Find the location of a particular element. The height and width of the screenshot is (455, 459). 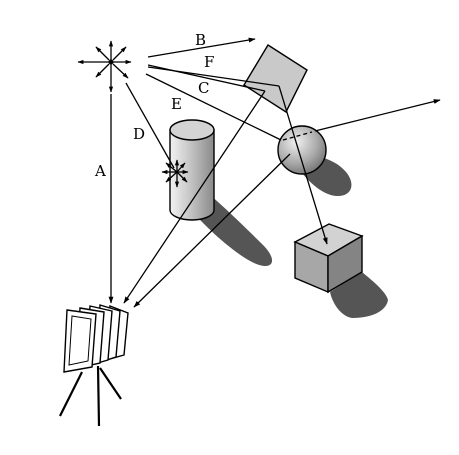

tripod-leg-right is located at coordinates (110, 383).